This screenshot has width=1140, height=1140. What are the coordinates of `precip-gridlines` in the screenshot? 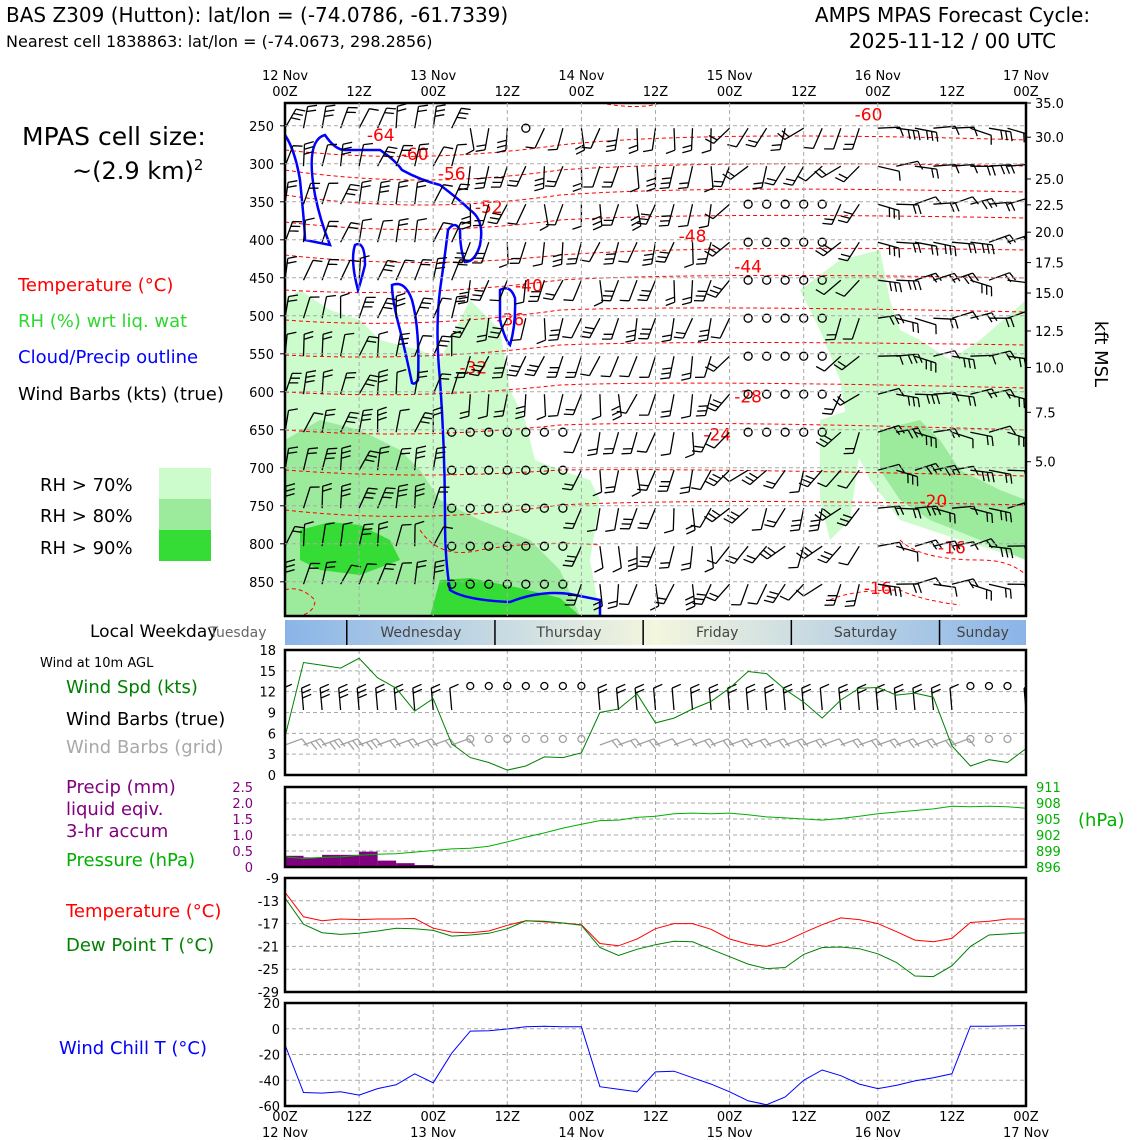 It's located at (655, 827).